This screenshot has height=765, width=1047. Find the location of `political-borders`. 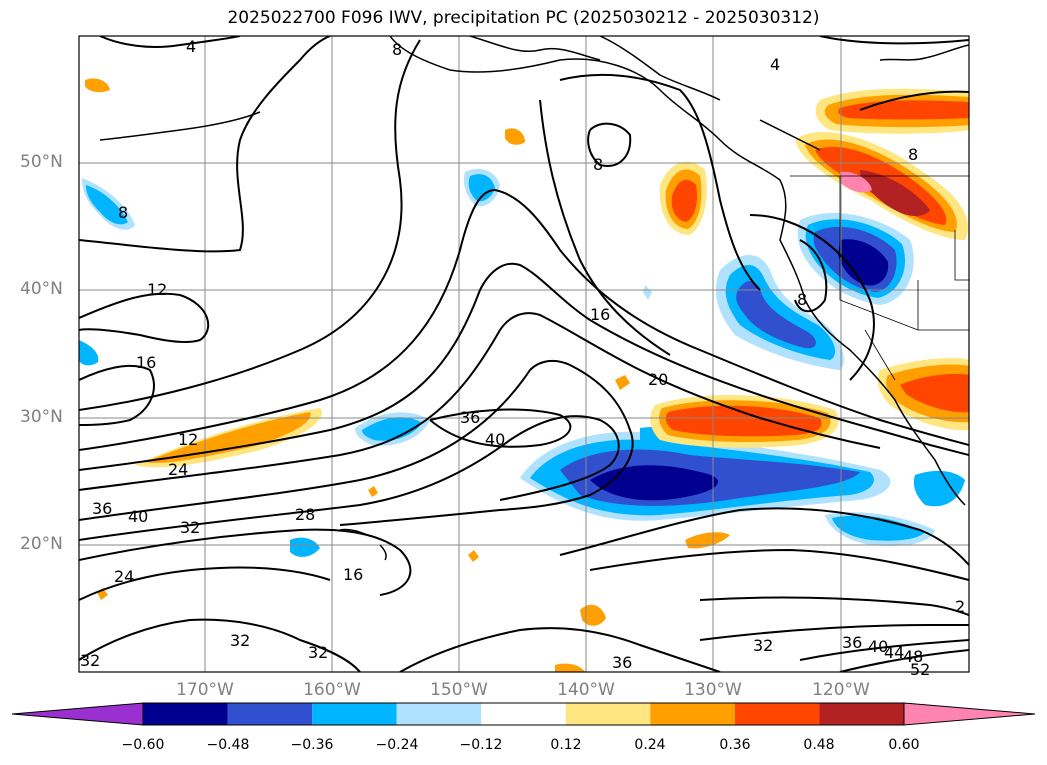

political-borders is located at coordinates (879, 278).